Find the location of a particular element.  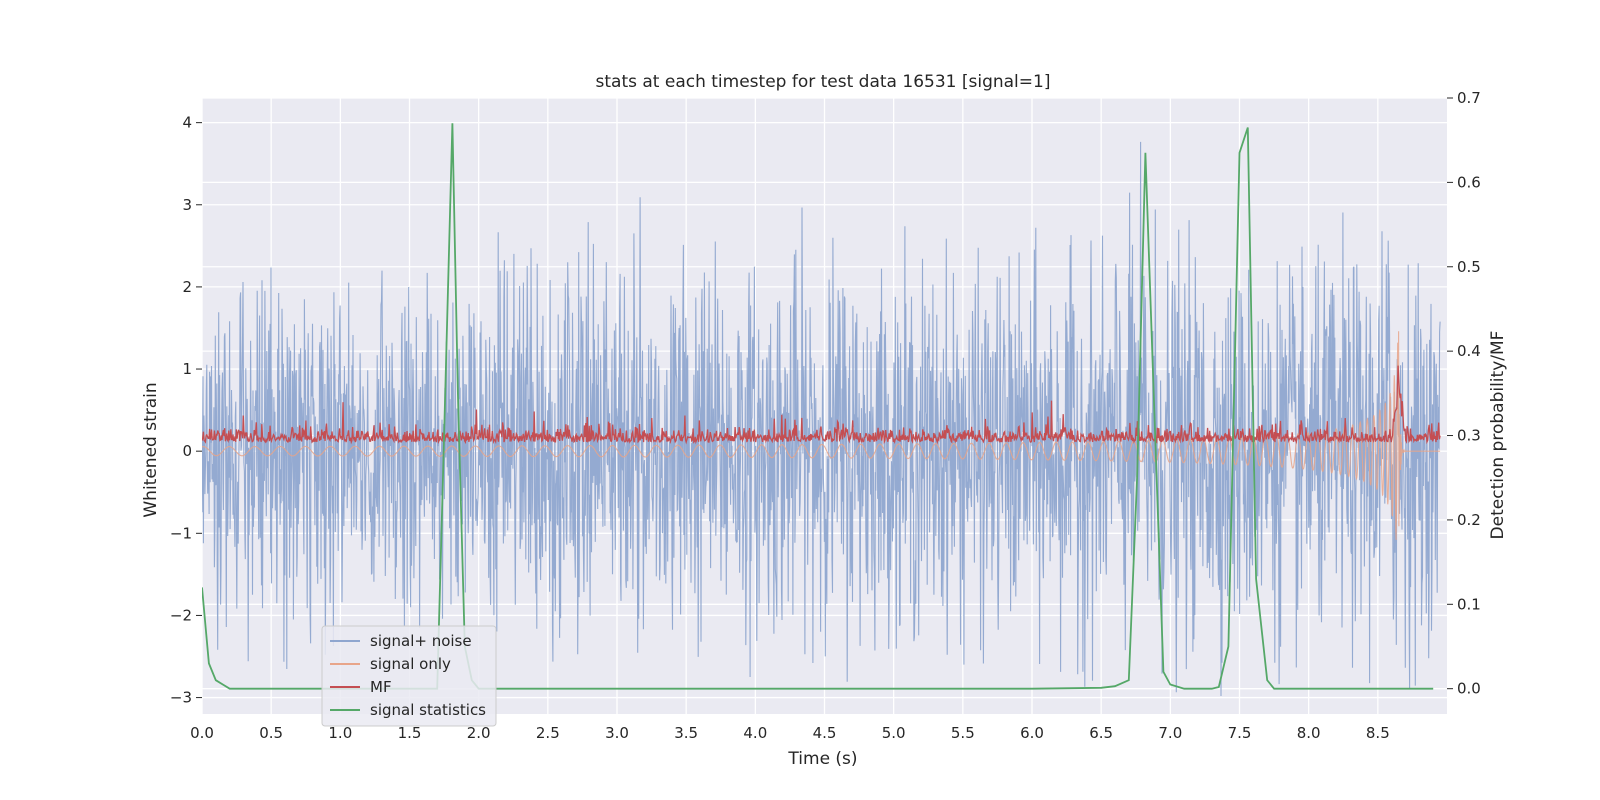

y-right-tick-label: 0.5 is located at coordinates (1469, 267).